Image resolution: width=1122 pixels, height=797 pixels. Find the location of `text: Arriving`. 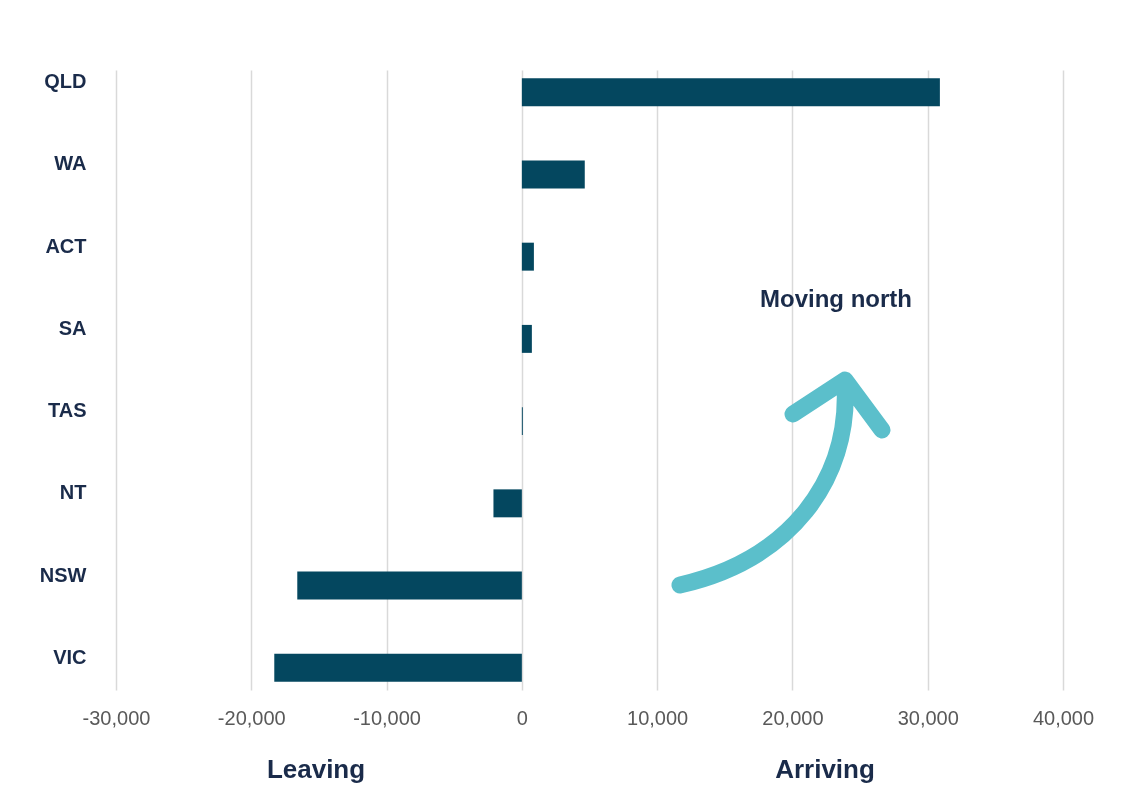

text: Arriving is located at coordinates (825, 769).